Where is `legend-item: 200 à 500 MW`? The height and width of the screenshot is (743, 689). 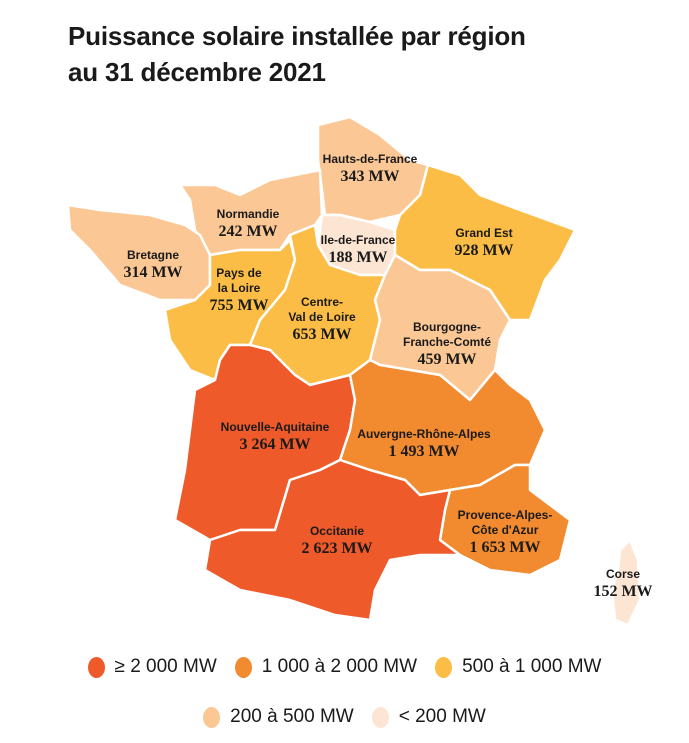
legend-item: 200 à 500 MW is located at coordinates (278, 717).